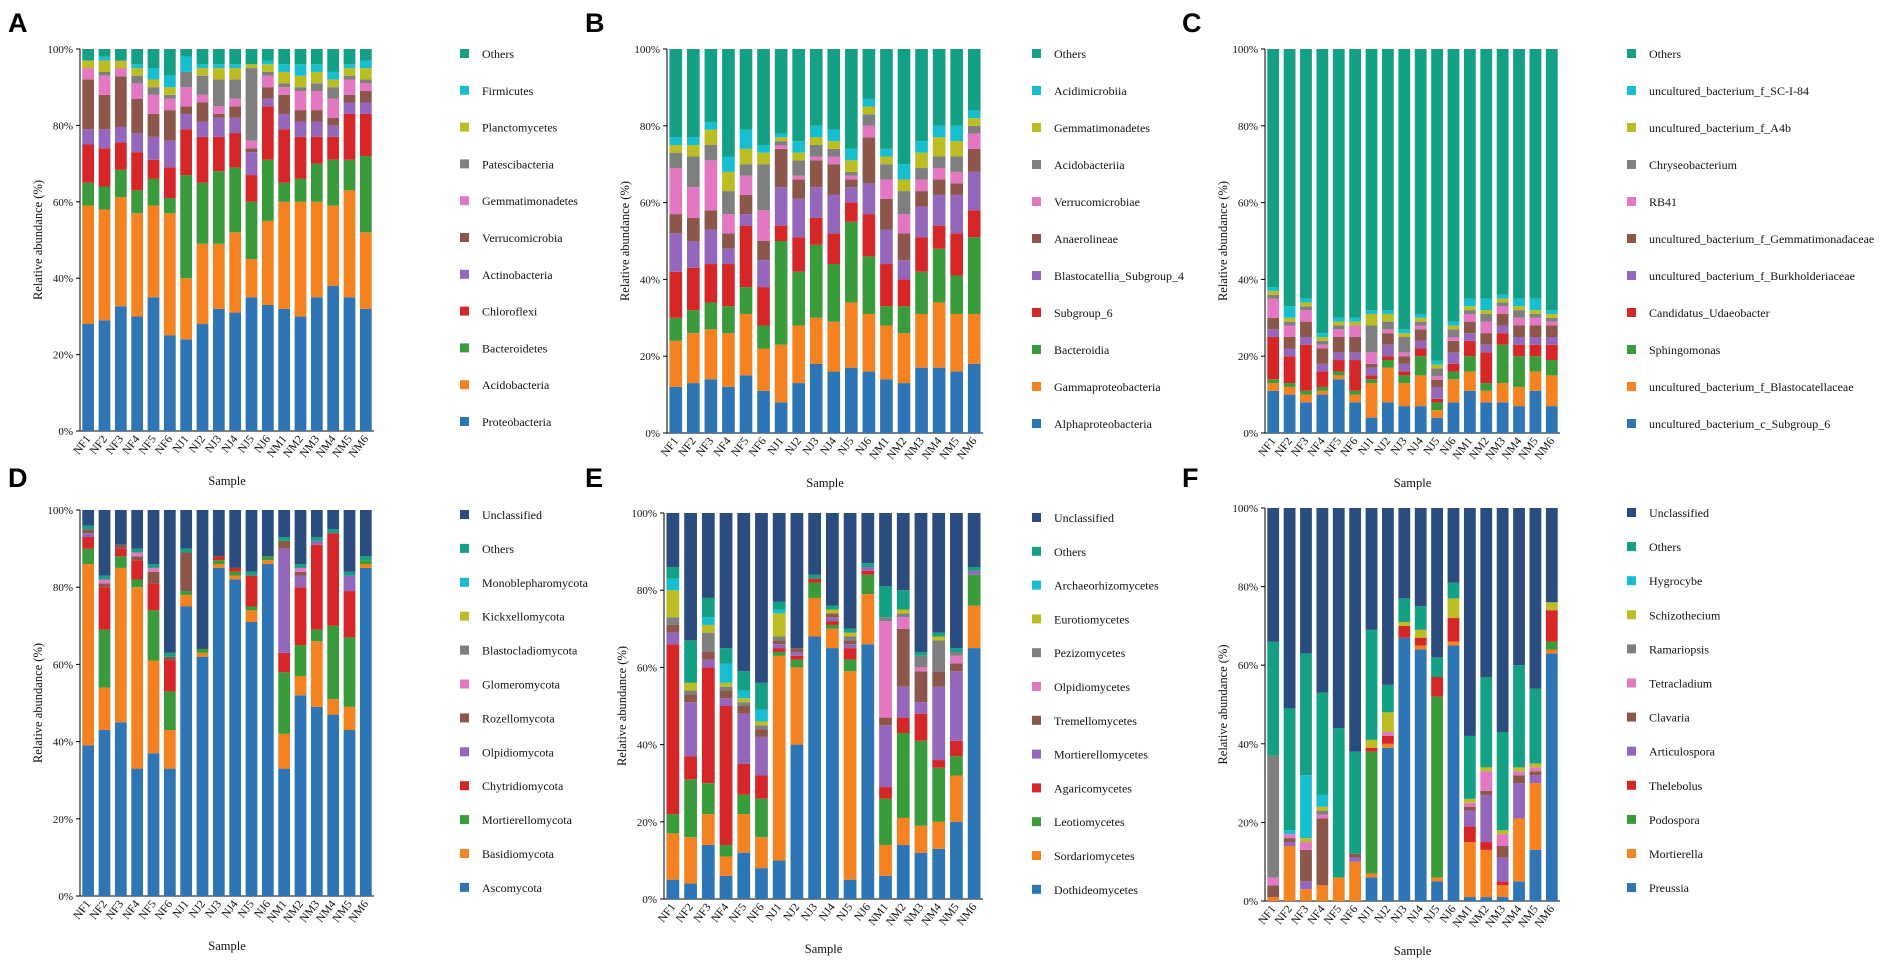 The height and width of the screenshot is (962, 1904). What do you see at coordinates (65, 432) in the screenshot?
I see `y-tick-label: 0%` at bounding box center [65, 432].